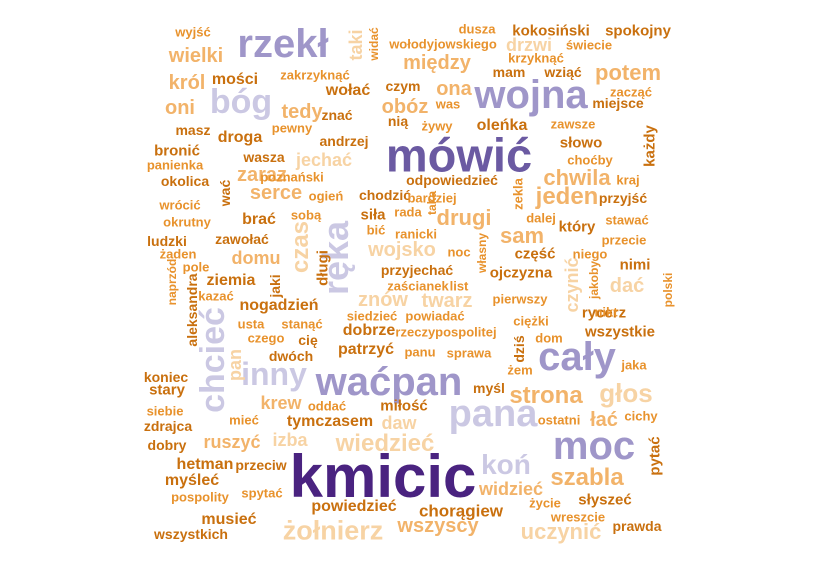 The height and width of the screenshot is (571, 821). Describe the element at coordinates (502, 125) in the screenshot. I see `word: oleńka` at that location.